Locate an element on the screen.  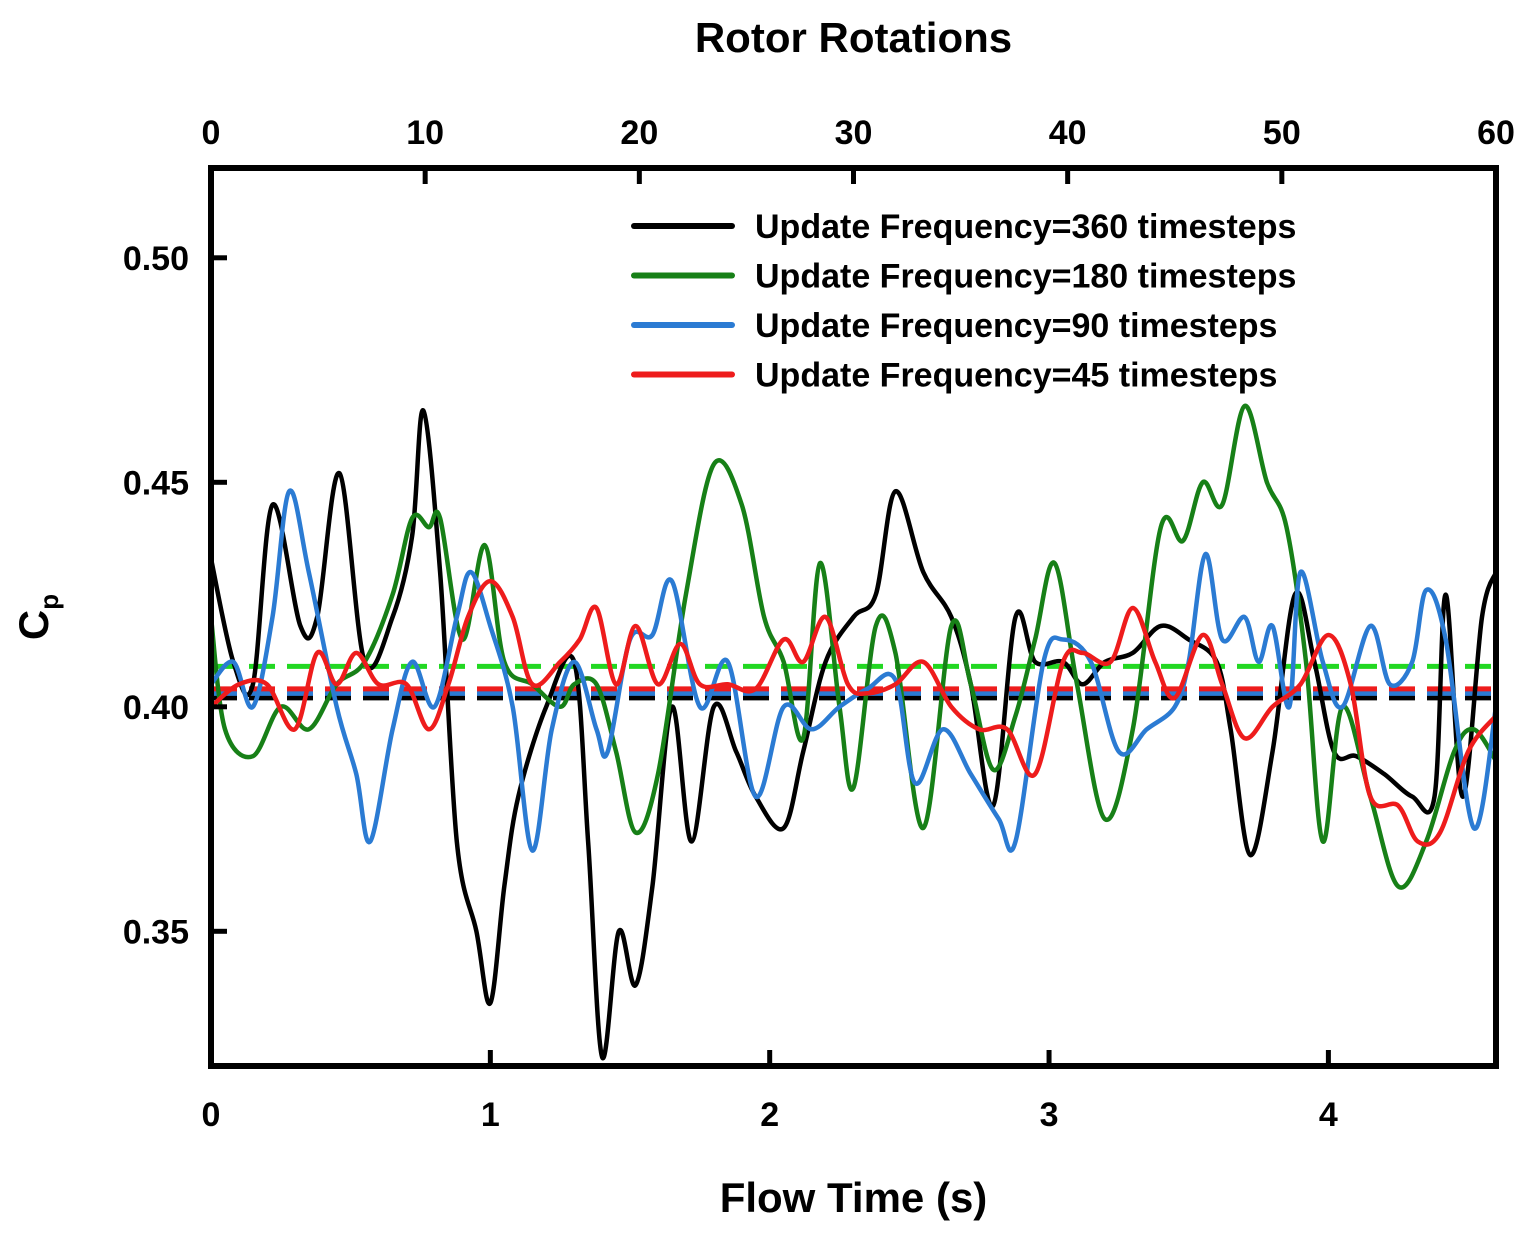
x-tick-label: 2 is located at coordinates (769, 1115).